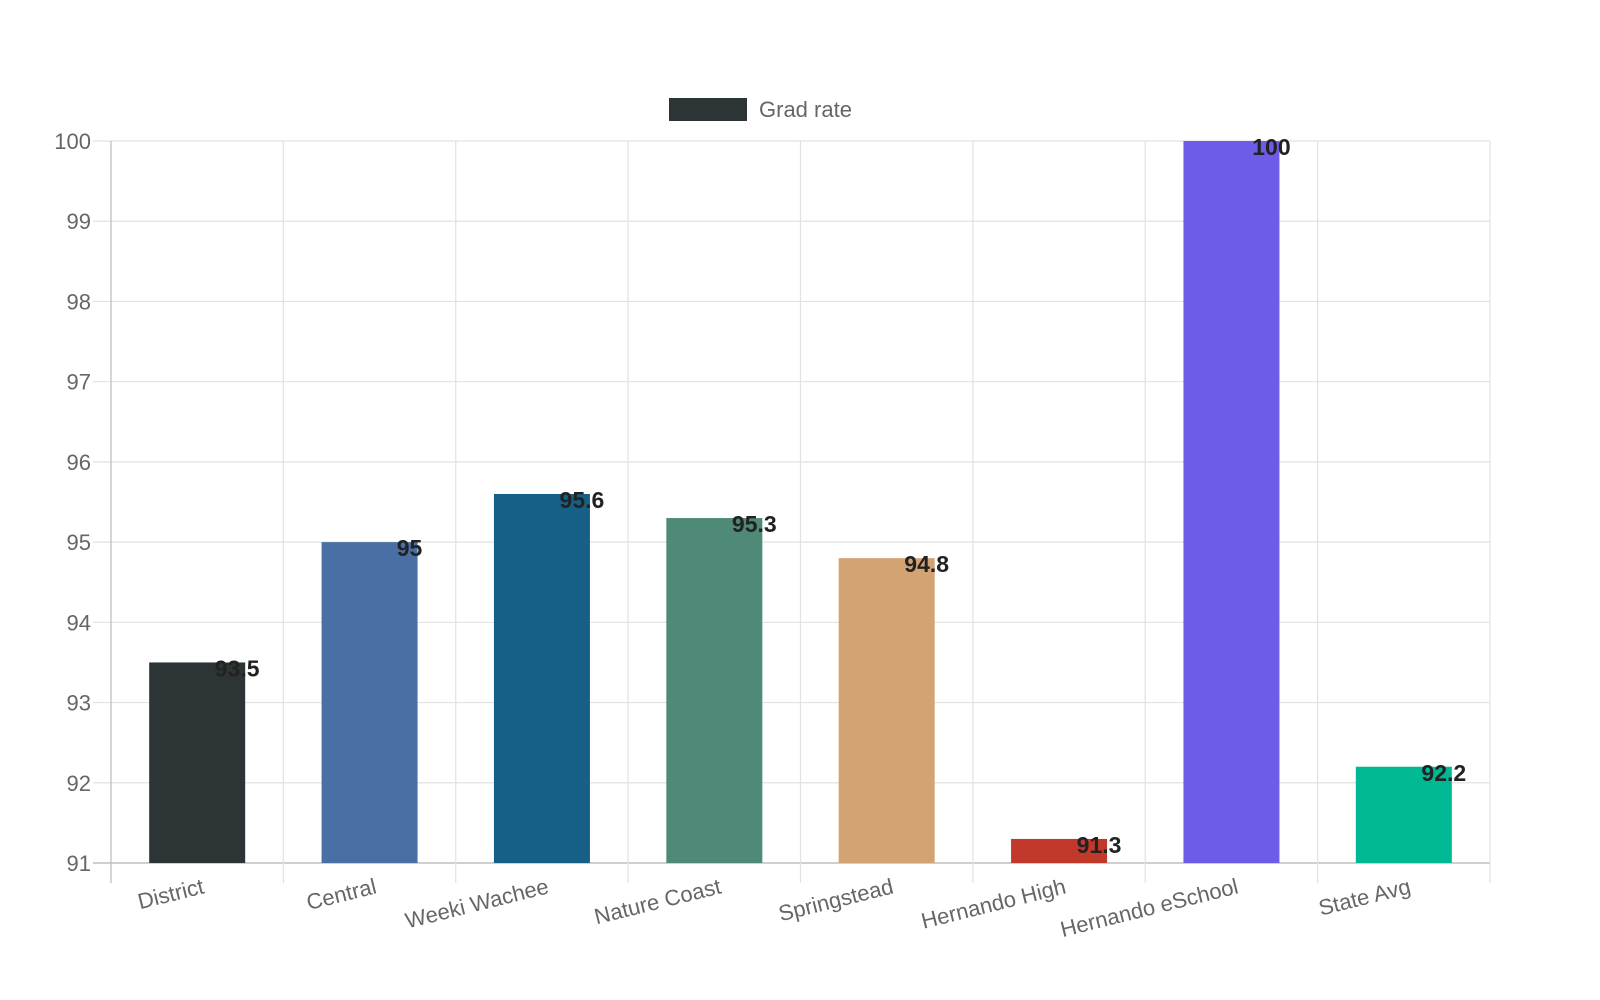  Describe the element at coordinates (79, 703) in the screenshot. I see `y-tick-label: 93` at that location.